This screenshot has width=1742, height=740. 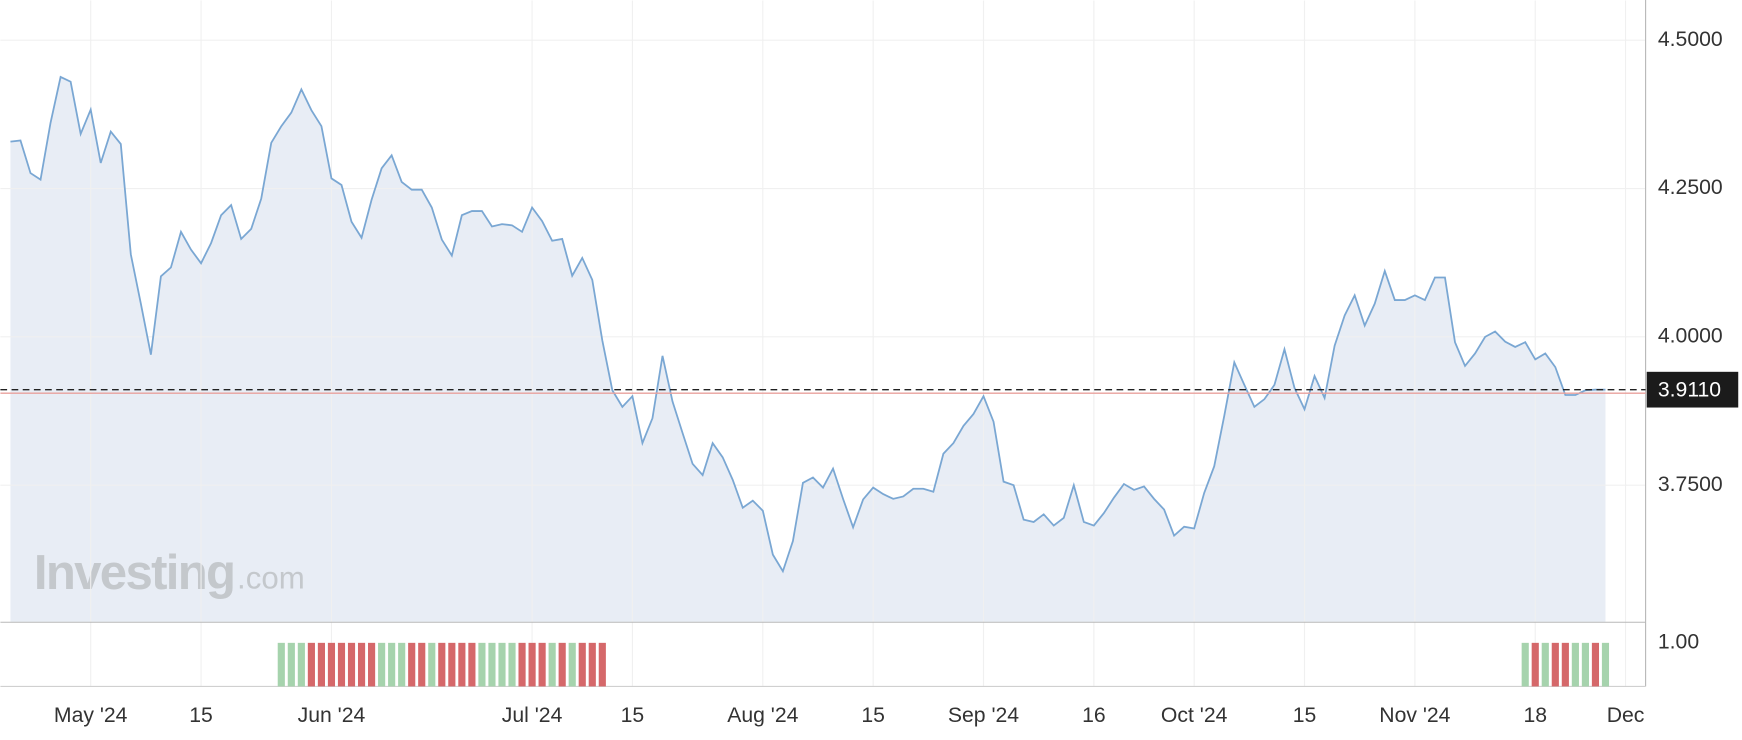 I want to click on x-tick-label: Jun '24, so click(x=332, y=715).